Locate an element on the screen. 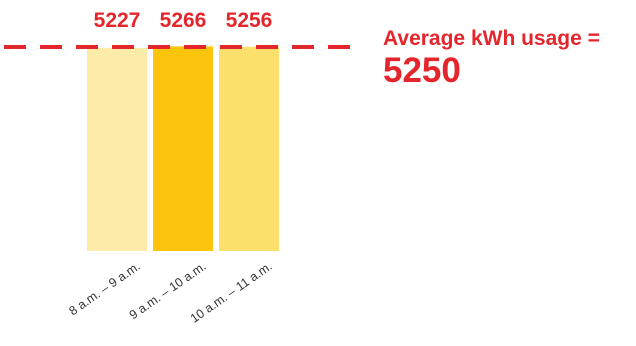  average-label: Average kWh usage = is located at coordinates (491, 38).